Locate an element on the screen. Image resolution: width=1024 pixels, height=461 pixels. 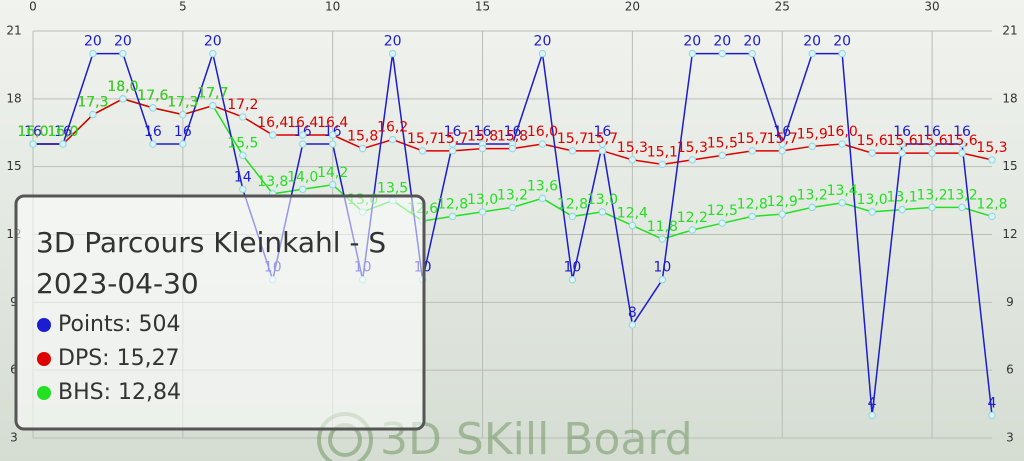
data-label: 15,9 is located at coordinates (812, 134).